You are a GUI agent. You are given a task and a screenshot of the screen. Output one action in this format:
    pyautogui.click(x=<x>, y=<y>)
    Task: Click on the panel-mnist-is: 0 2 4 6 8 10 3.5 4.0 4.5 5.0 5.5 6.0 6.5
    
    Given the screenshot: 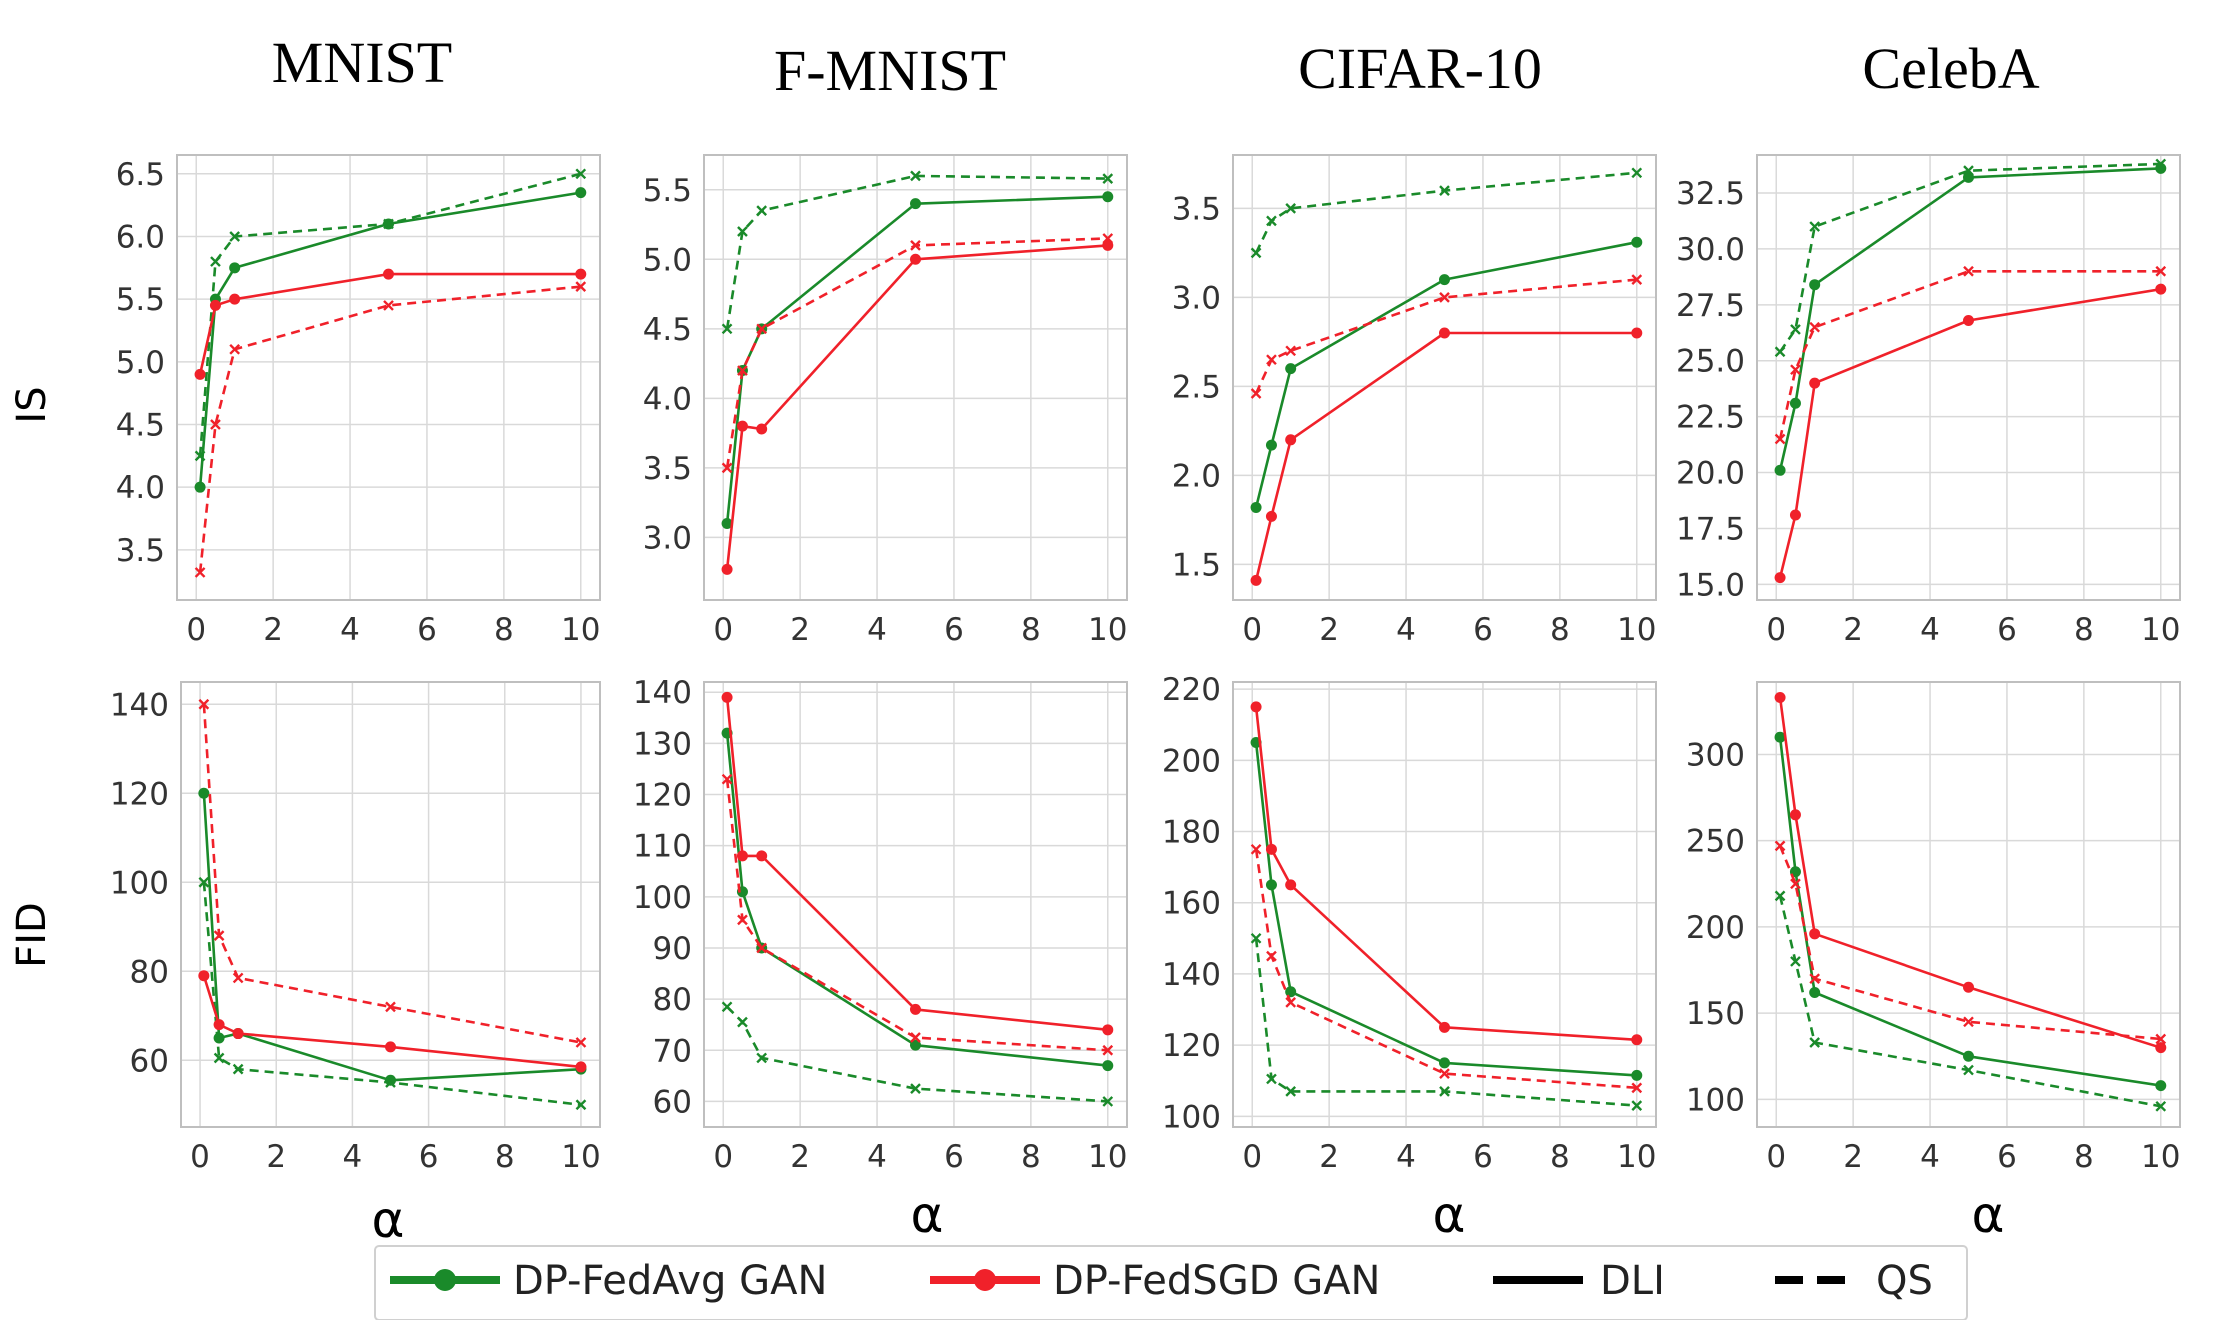 What is the action you would take?
    pyautogui.click(x=358, y=401)
    